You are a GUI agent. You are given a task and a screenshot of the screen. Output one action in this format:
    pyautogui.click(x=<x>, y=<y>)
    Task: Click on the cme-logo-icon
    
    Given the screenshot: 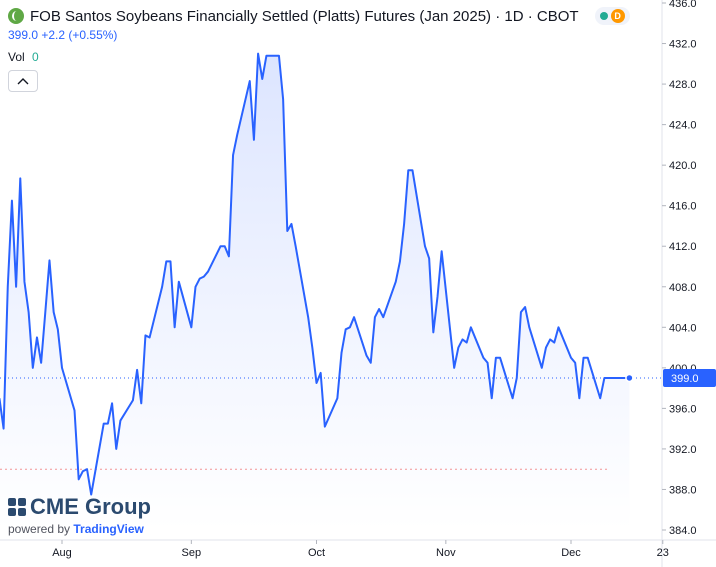 What is the action you would take?
    pyautogui.click(x=17, y=507)
    